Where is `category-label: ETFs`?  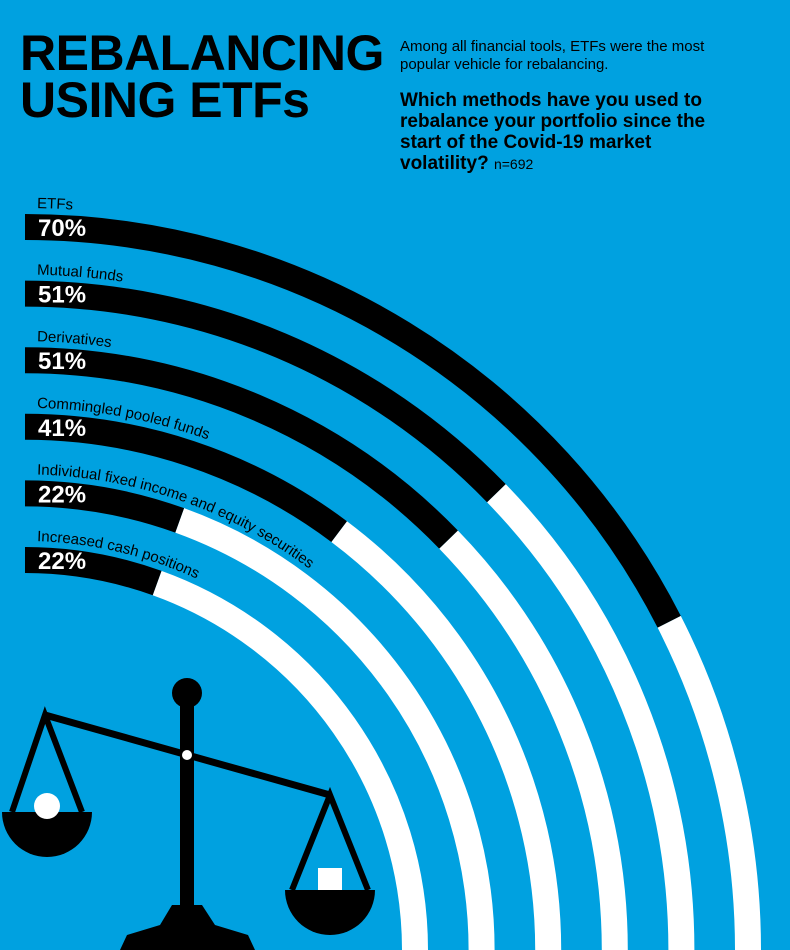 category-label: ETFs is located at coordinates (55, 204).